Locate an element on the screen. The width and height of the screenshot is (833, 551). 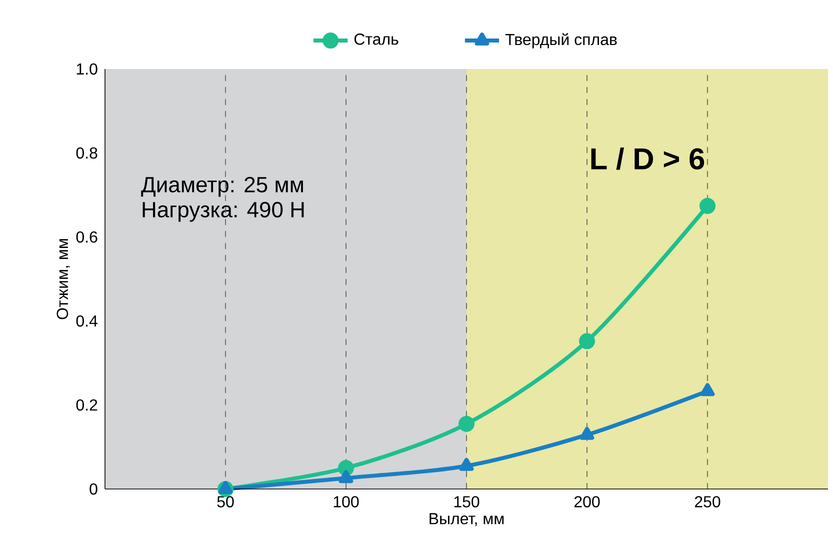
x-tick-label: 50 is located at coordinates (225, 502).